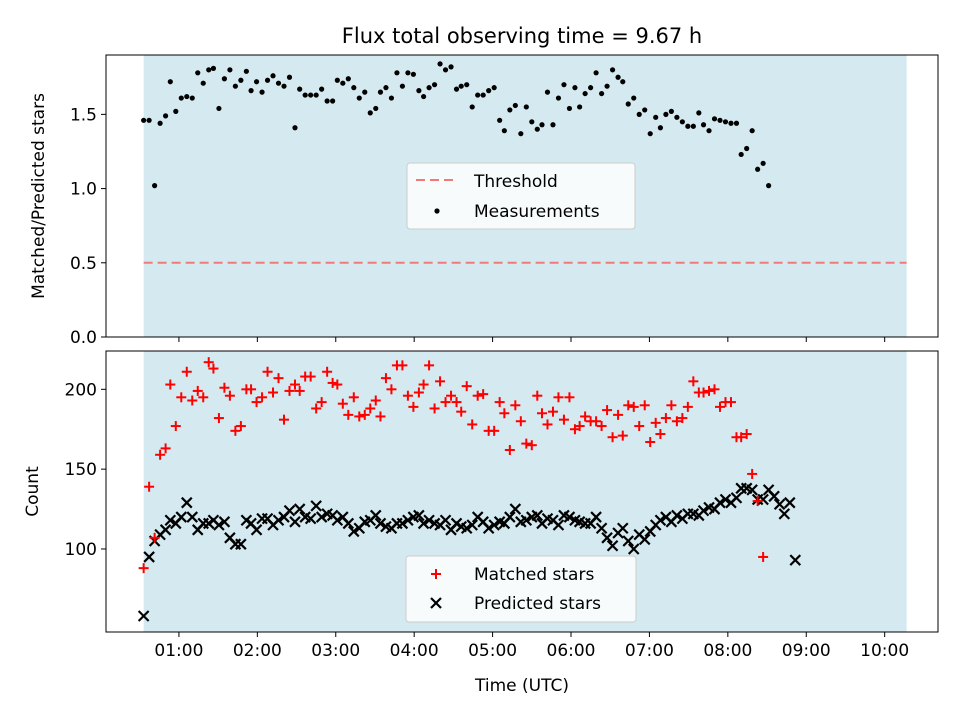 The height and width of the screenshot is (720, 960). What do you see at coordinates (414, 651) in the screenshot?
I see `x-tick-label: 04:00` at bounding box center [414, 651].